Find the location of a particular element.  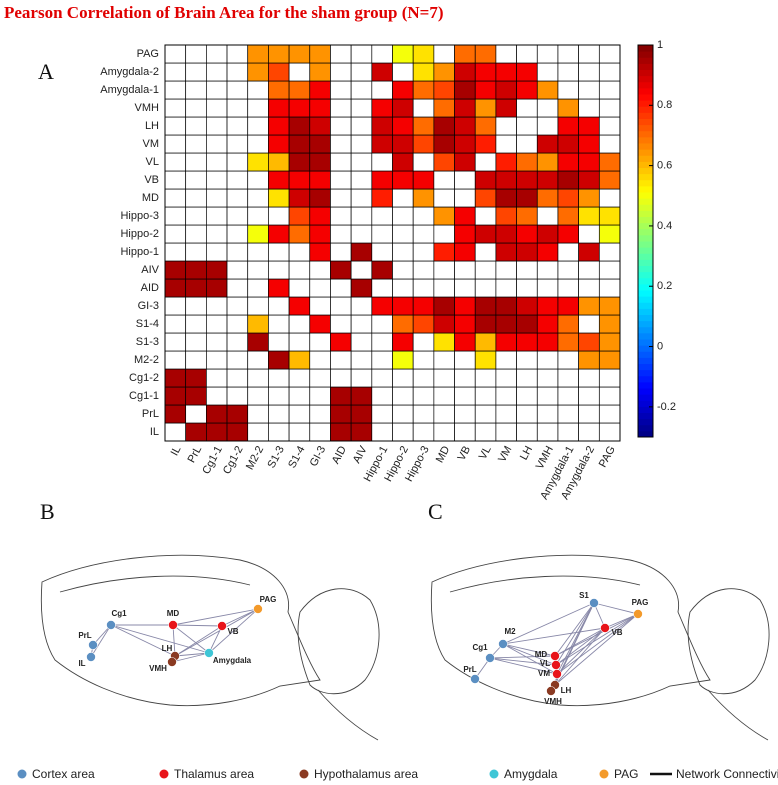

colorbar-tick-label: 1 is located at coordinates (660, 45).